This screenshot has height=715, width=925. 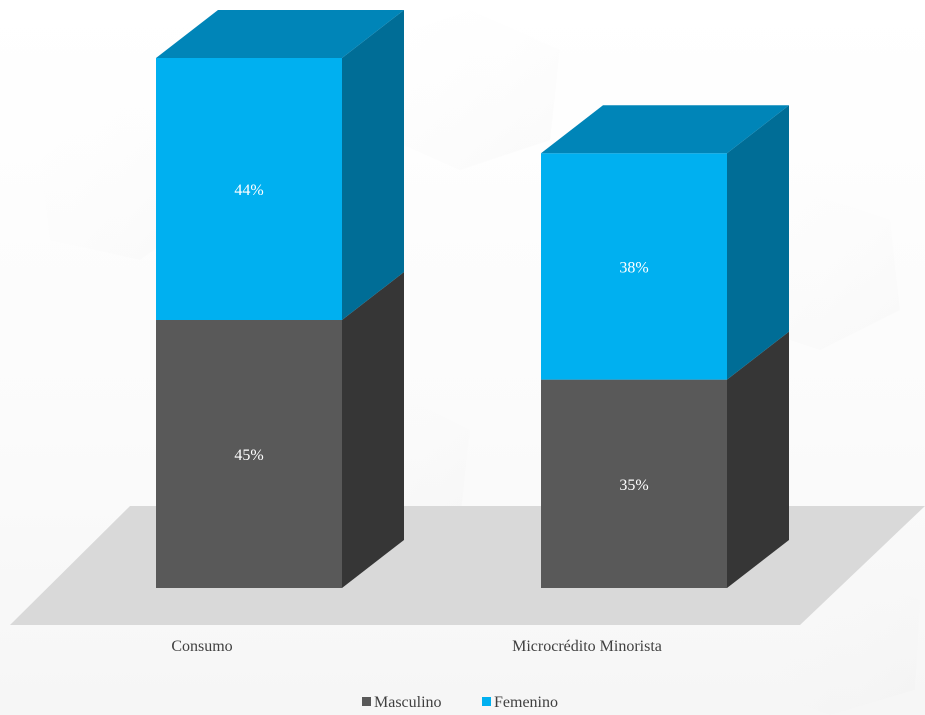 What do you see at coordinates (486, 701) in the screenshot?
I see `legend-swatch-femenino` at bounding box center [486, 701].